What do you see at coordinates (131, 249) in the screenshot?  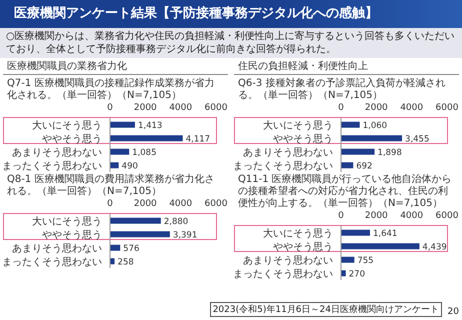 I see `data-label: 576` at bounding box center [131, 249].